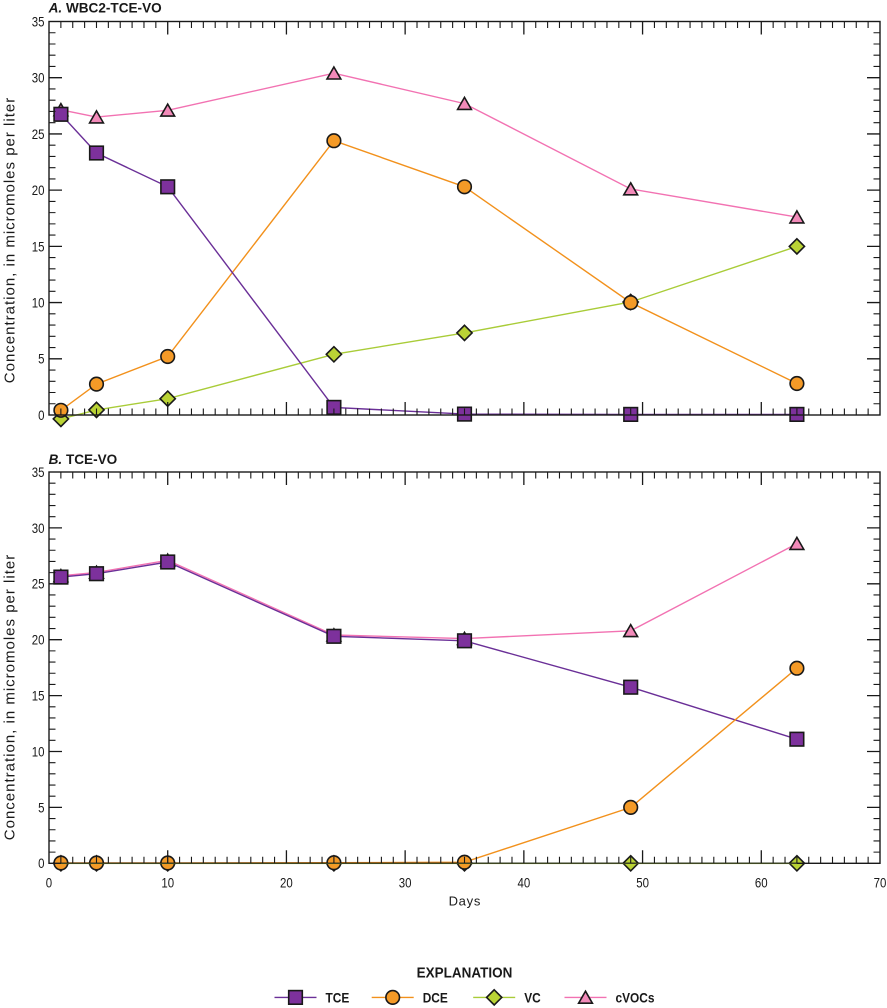  What do you see at coordinates (761, 882) in the screenshot?
I see `svg-text: 60` at bounding box center [761, 882].